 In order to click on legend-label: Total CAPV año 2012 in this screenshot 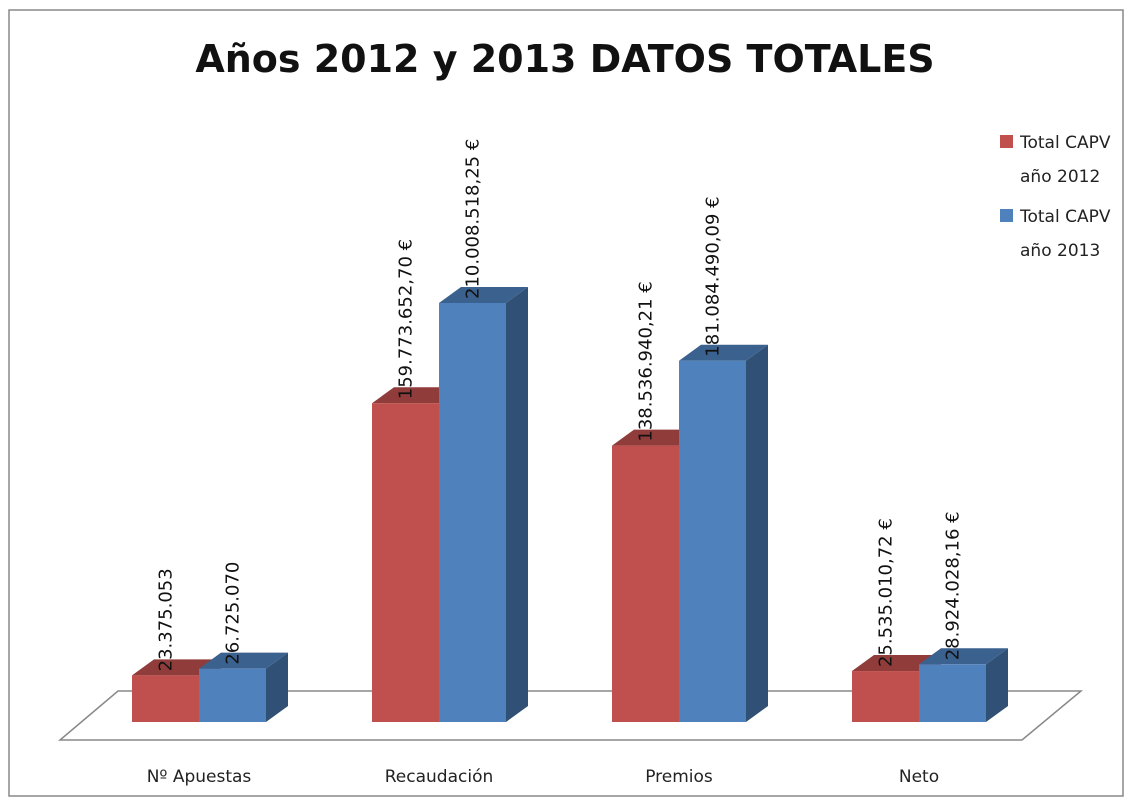, I will do `click(1065, 160)`.